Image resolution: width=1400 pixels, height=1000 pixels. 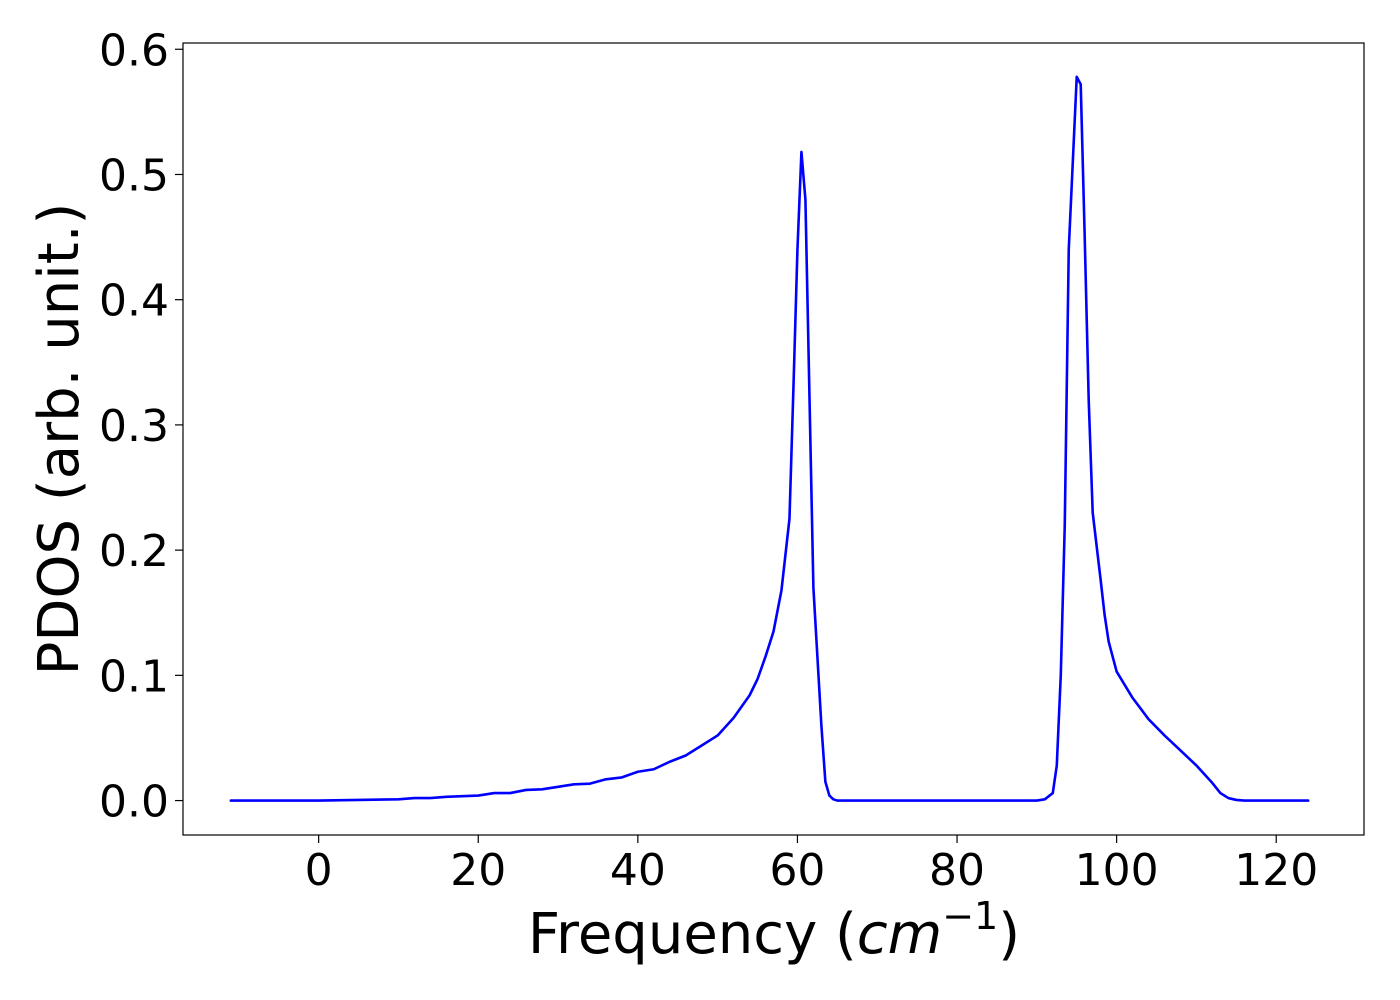 I want to click on y-tick-label: 0.4, so click(x=134, y=301).